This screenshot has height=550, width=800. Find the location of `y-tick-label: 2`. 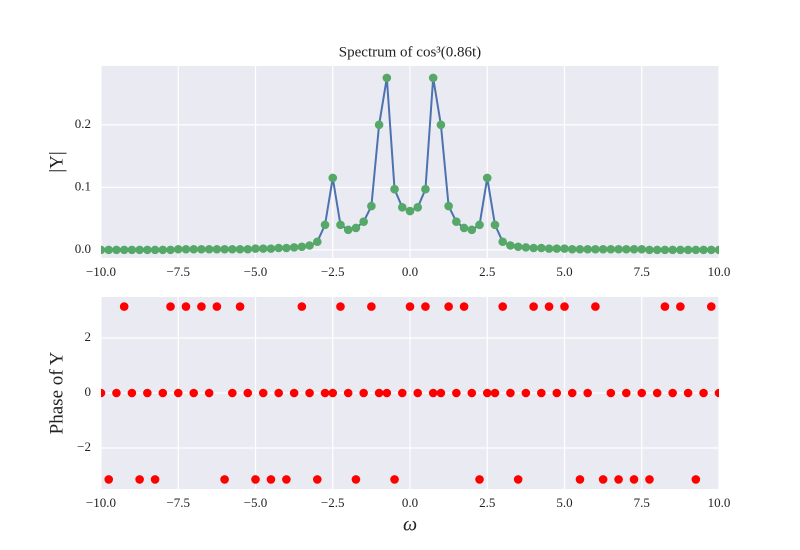

y-tick-label: 2 is located at coordinates (88, 336).